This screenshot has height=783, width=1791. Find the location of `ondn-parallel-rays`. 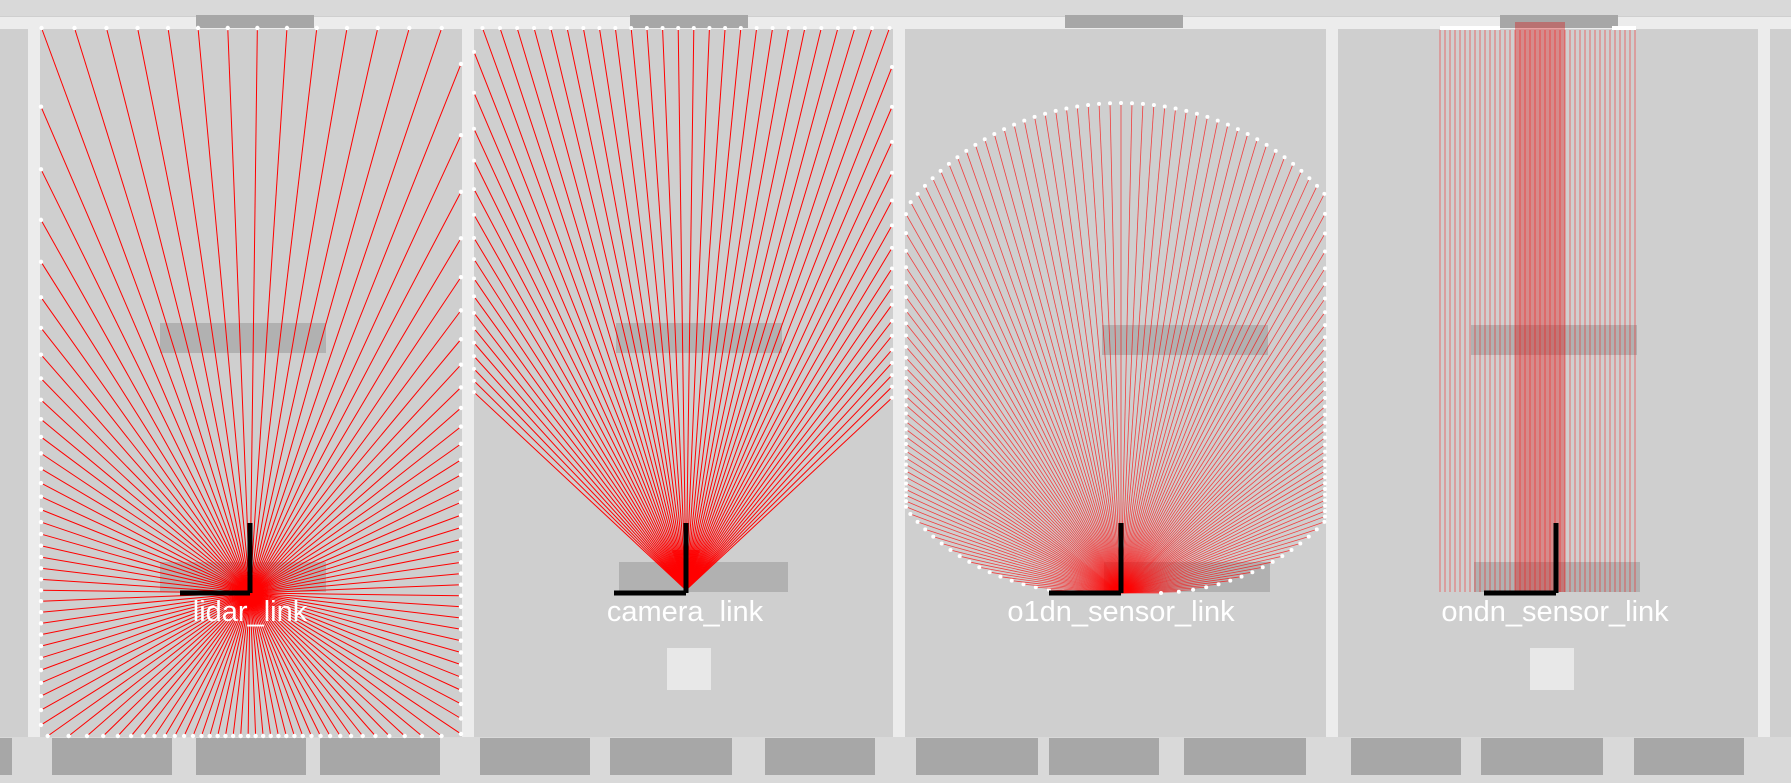

ondn-parallel-rays is located at coordinates (1537, 307).